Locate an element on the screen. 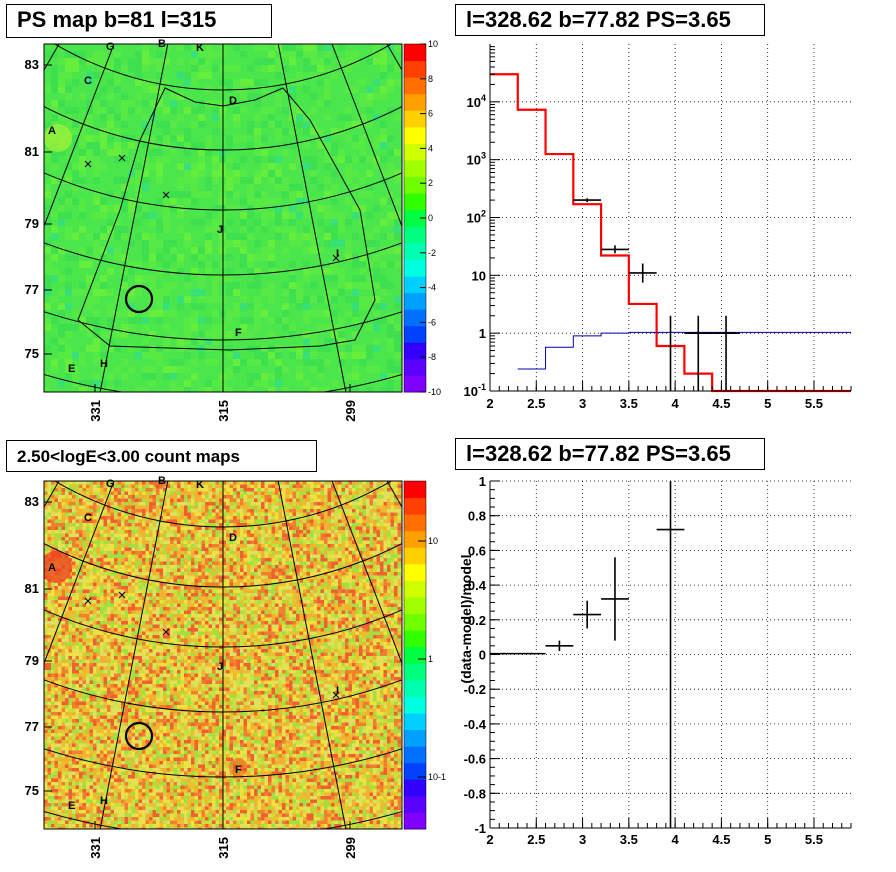 The width and height of the screenshot is (896, 872). x-tick-label: 2 is located at coordinates (489, 839).